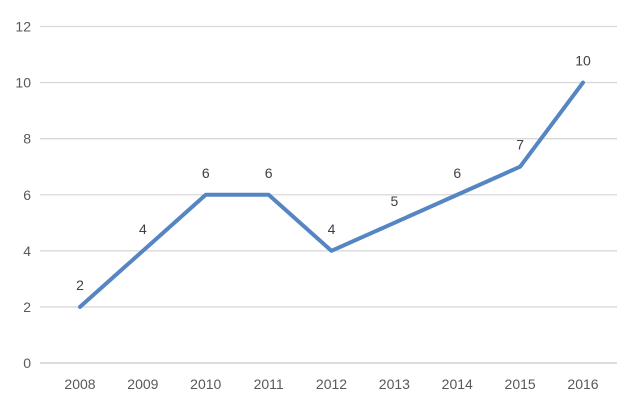 This screenshot has height=413, width=639. What do you see at coordinates (27, 195) in the screenshot?
I see `y-tick-label: 6` at bounding box center [27, 195].